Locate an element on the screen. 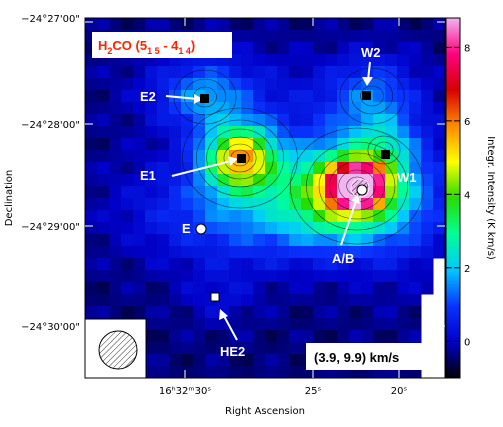  colorbar-tick-1: 2 is located at coordinates (467, 269).